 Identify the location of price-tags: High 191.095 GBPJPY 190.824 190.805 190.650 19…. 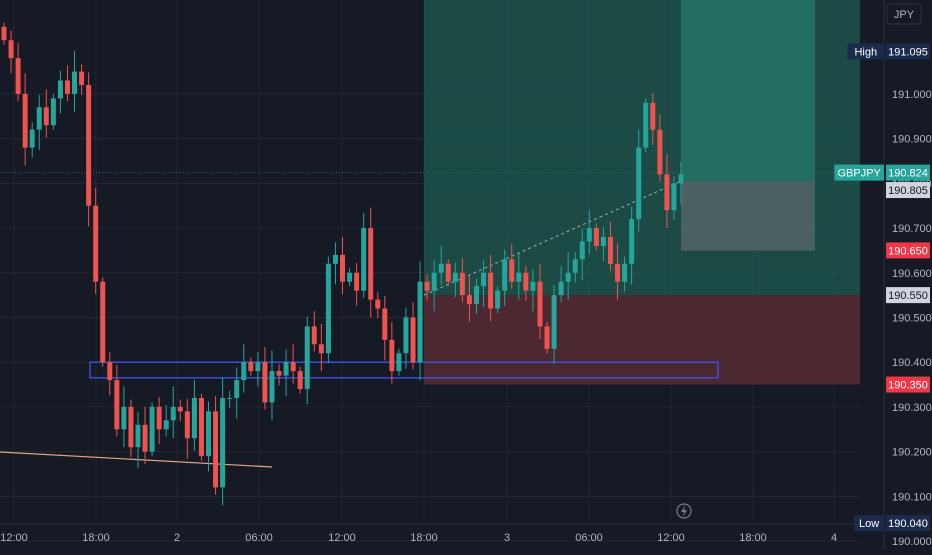
(882, 287).